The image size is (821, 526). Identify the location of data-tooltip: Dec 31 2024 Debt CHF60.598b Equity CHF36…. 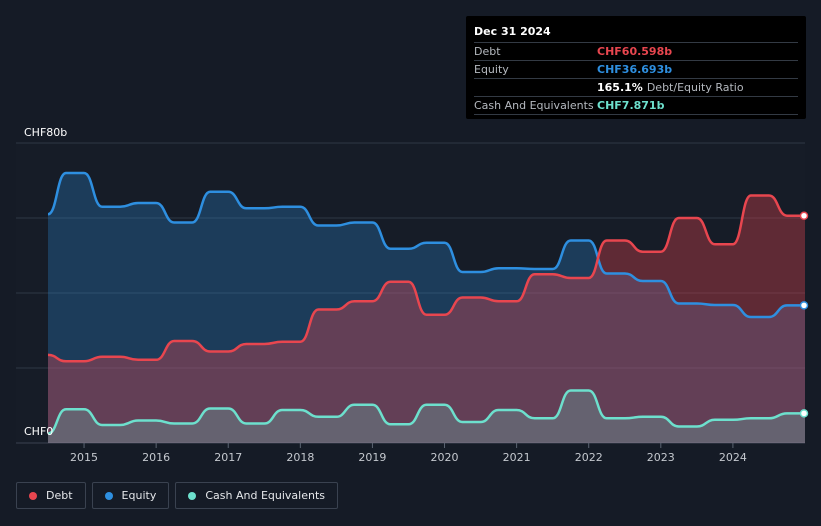
(636, 67).